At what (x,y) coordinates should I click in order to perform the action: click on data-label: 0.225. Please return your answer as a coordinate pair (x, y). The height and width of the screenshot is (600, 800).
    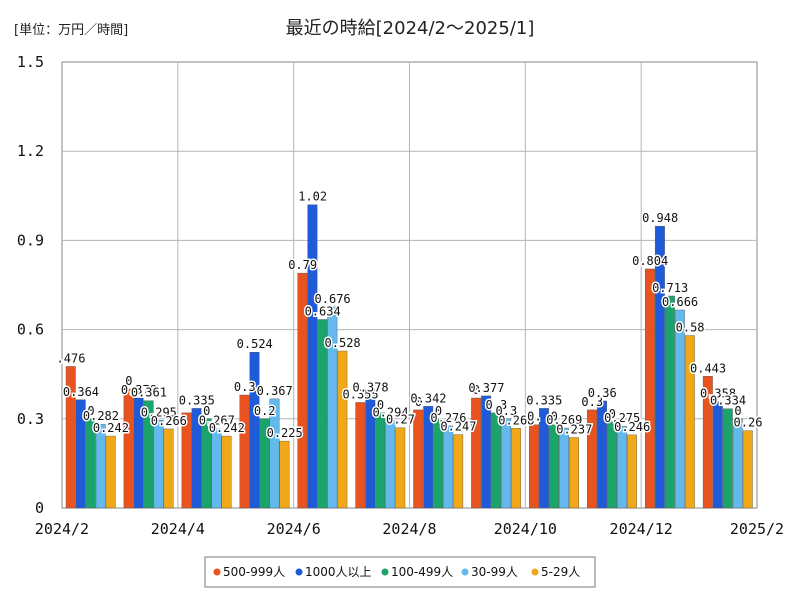
    Looking at the image, I should click on (285, 433).